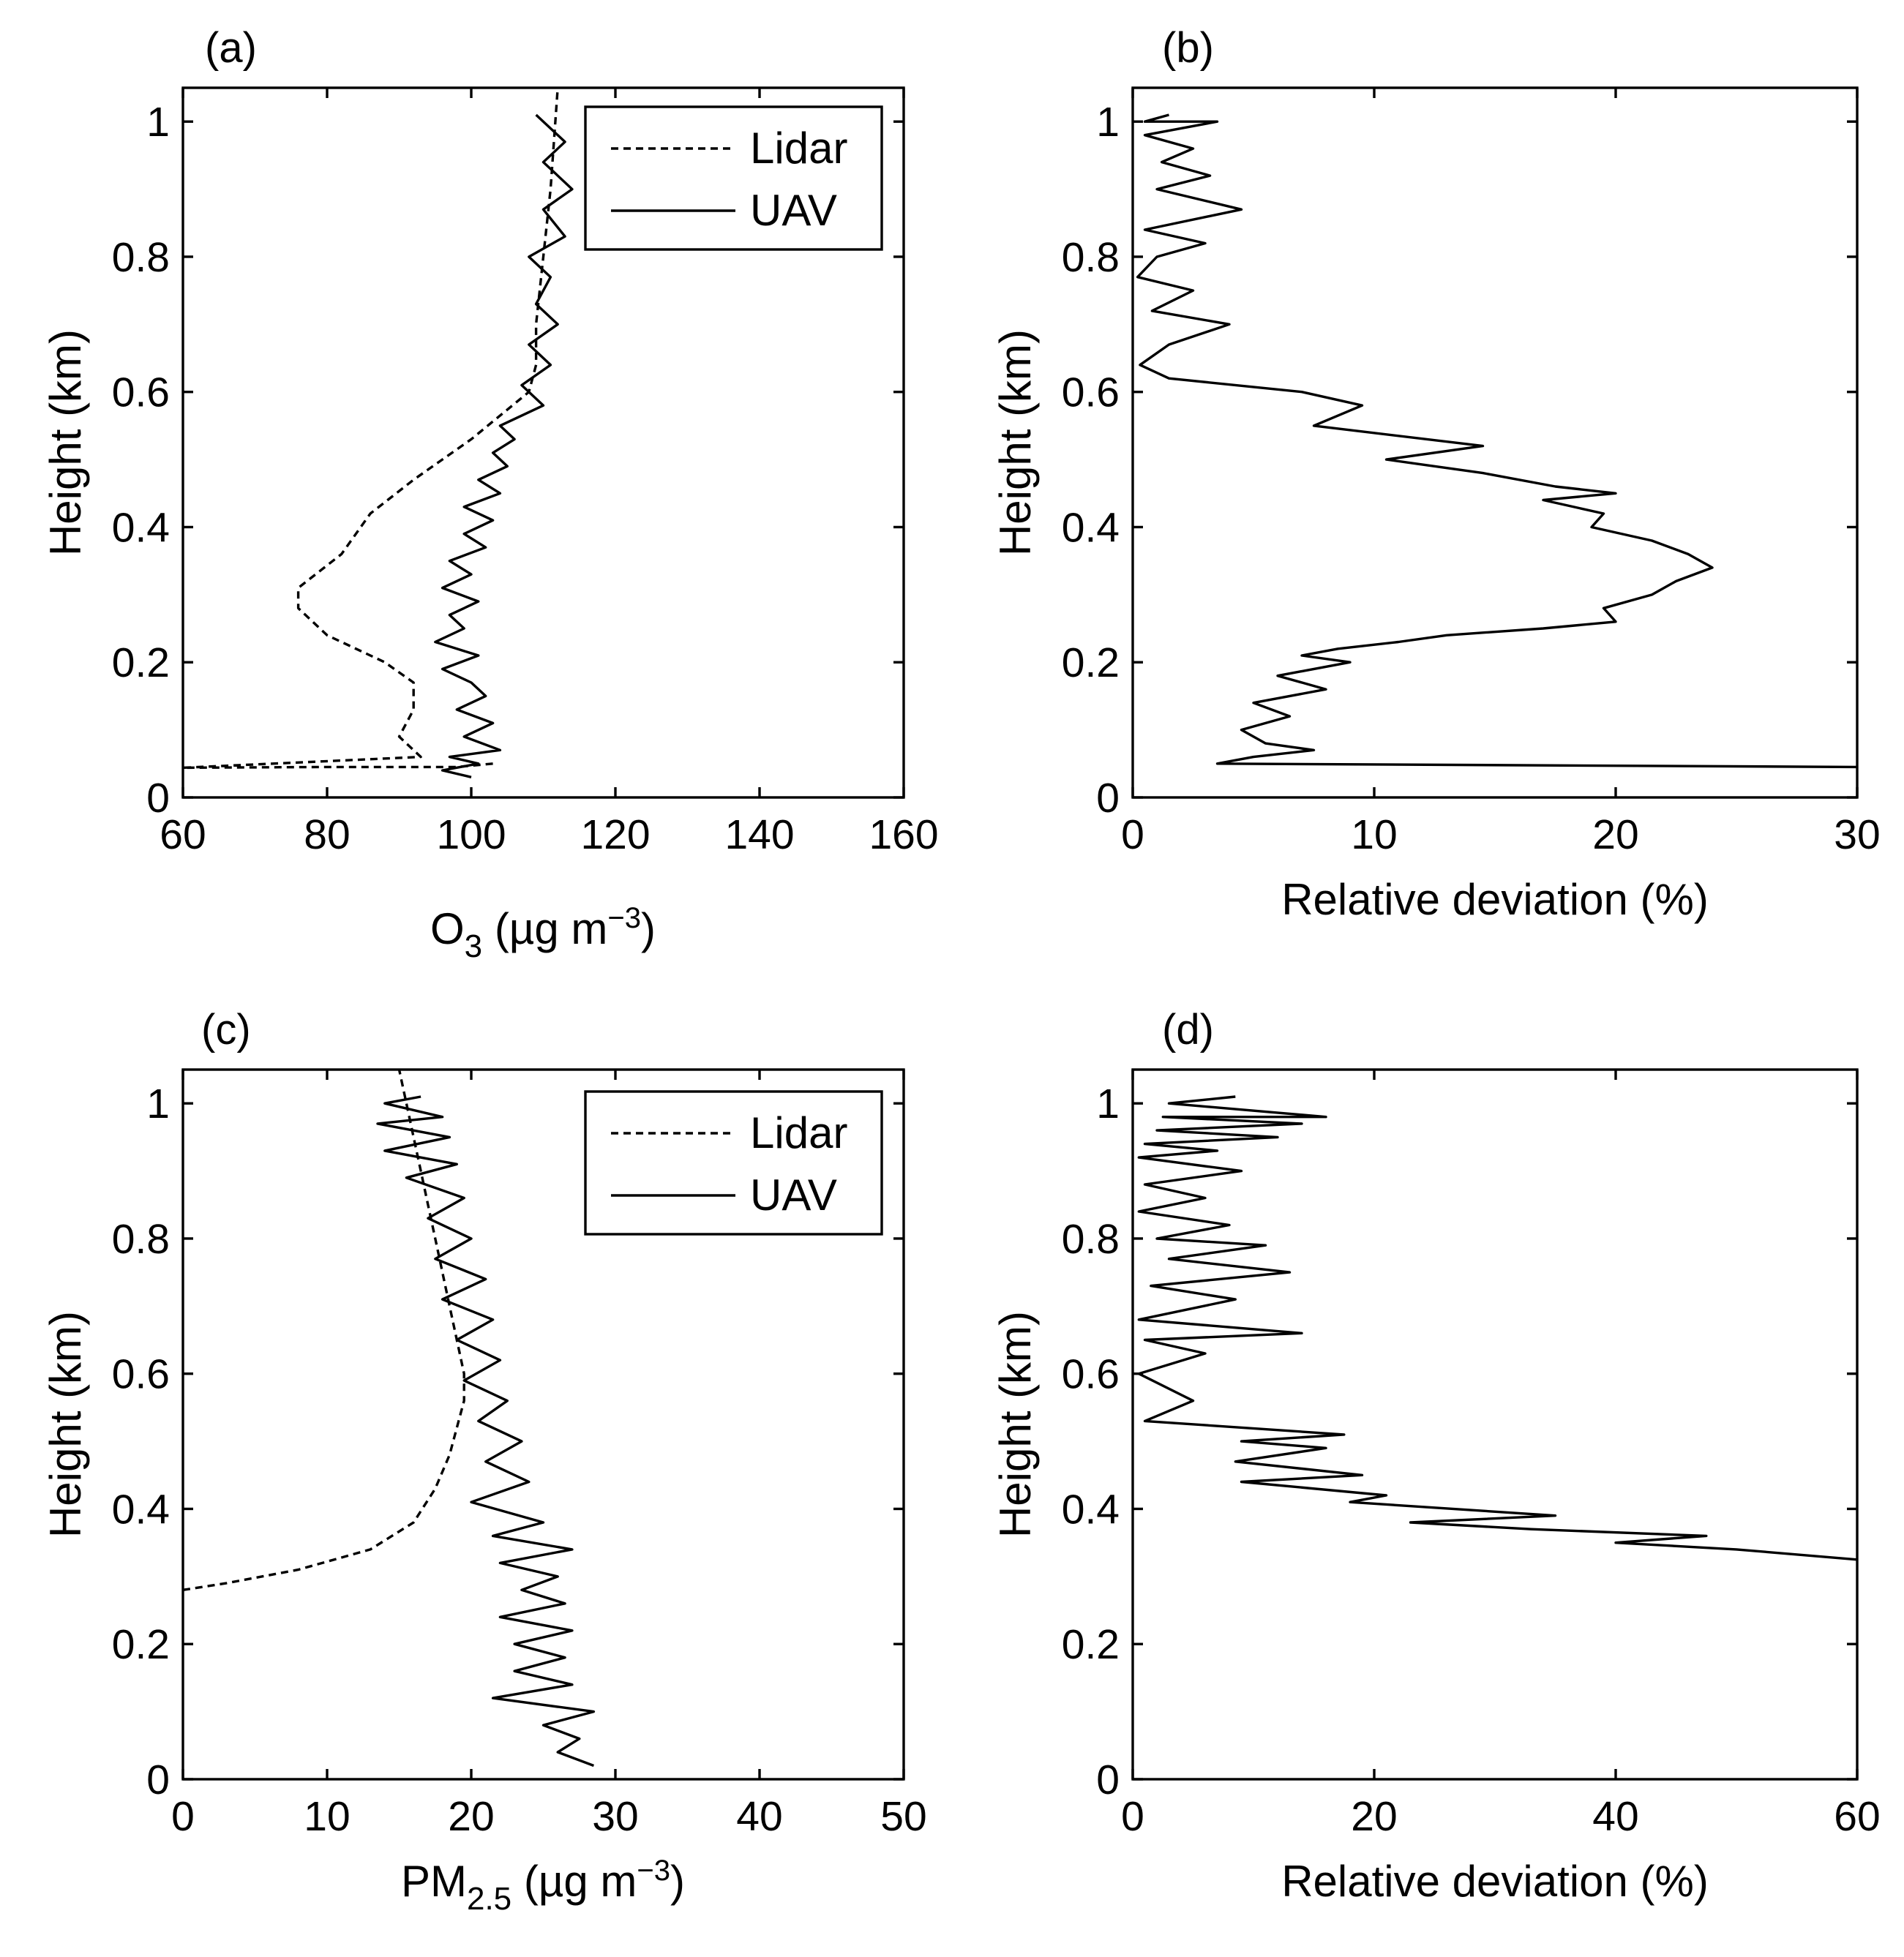  I want to click on x-tick-label: 120, so click(615, 834).